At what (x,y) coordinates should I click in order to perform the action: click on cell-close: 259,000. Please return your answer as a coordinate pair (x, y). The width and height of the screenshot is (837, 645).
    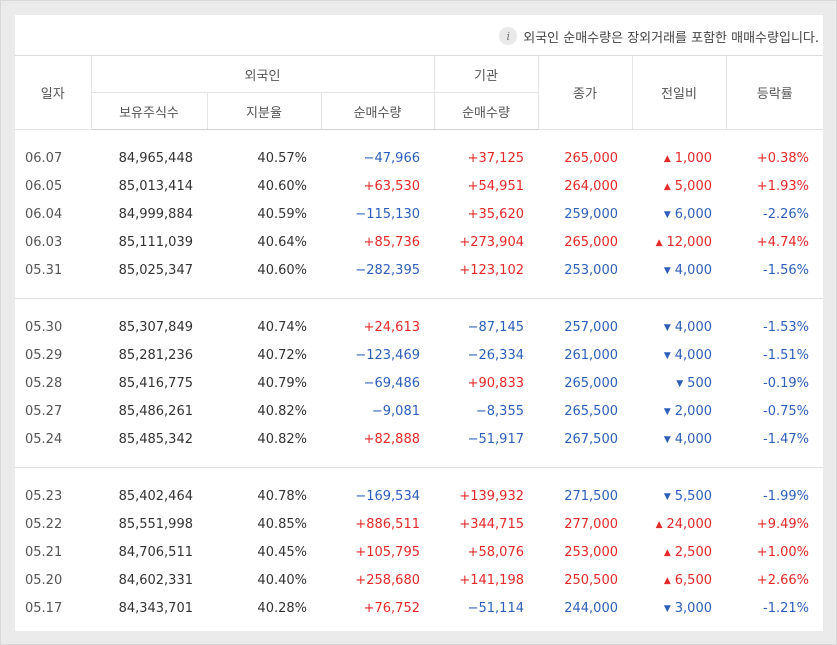
    Looking at the image, I should click on (591, 214).